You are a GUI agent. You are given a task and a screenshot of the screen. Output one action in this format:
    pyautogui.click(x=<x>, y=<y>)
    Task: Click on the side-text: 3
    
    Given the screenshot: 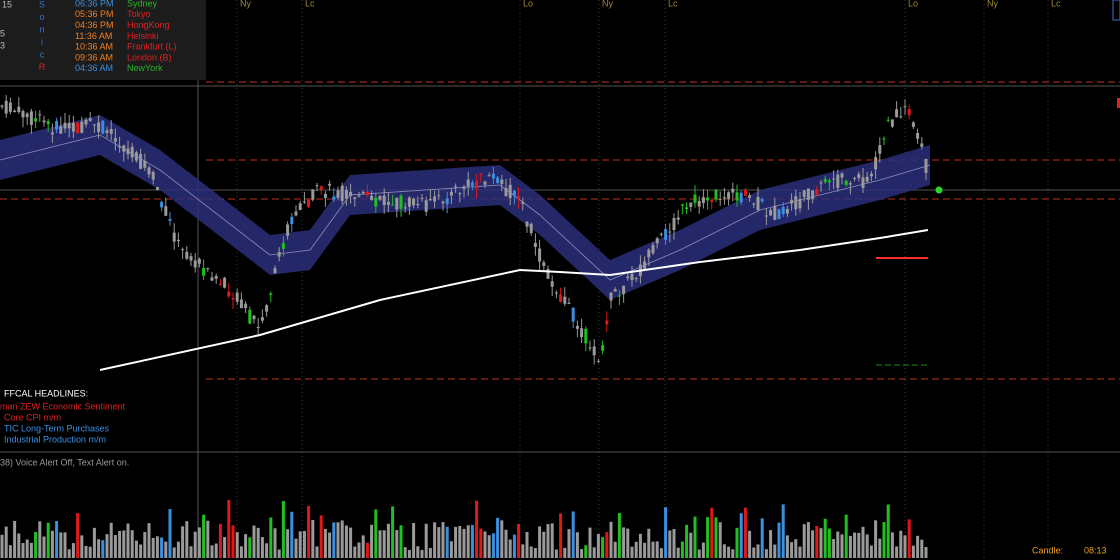 What is the action you would take?
    pyautogui.click(x=2, y=45)
    